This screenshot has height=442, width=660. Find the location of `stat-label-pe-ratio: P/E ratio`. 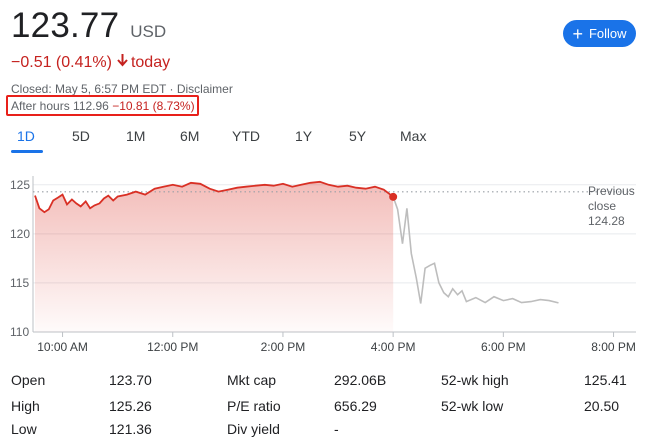

stat-label-pe-ratio: P/E ratio is located at coordinates (254, 406).